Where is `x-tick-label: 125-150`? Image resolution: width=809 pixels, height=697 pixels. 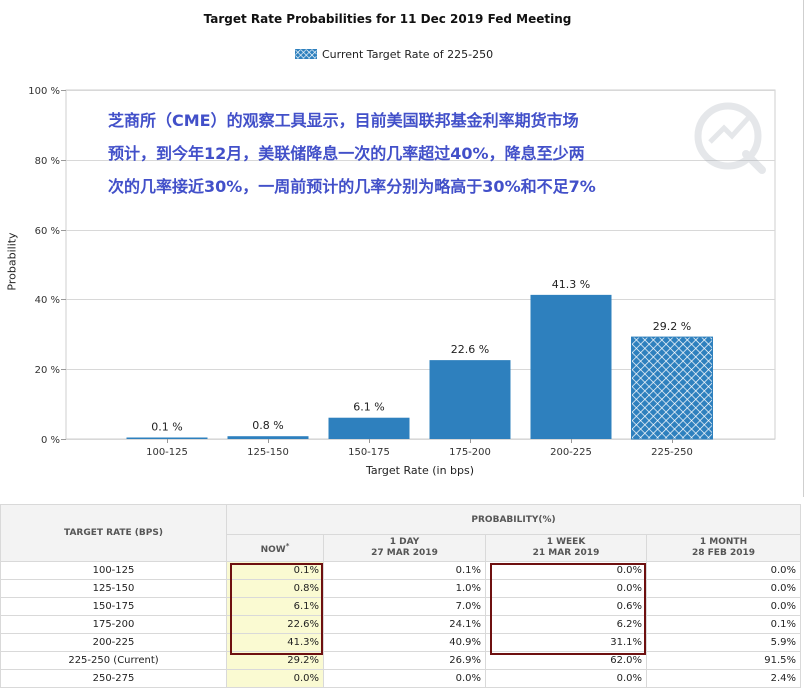
x-tick-label: 125-150 is located at coordinates (268, 452).